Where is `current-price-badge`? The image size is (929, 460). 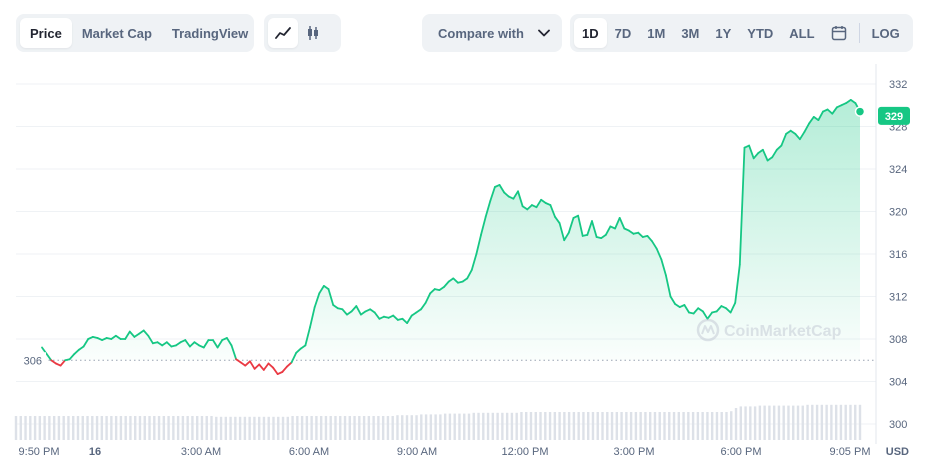 current-price-badge is located at coordinates (894, 115).